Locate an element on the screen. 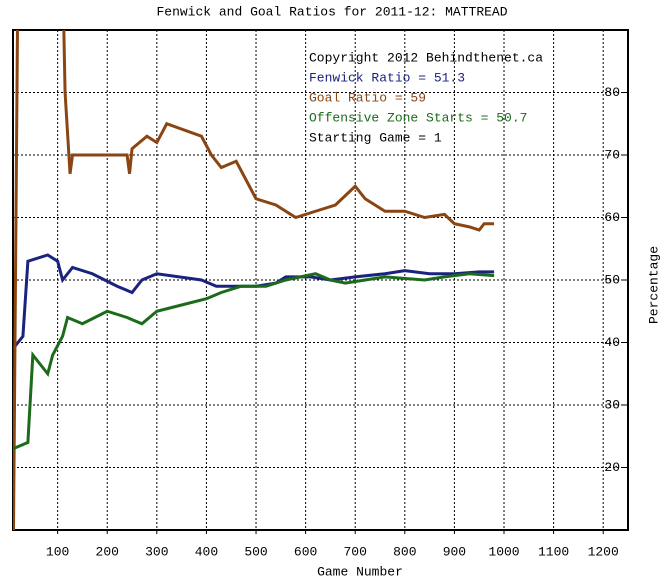  y-axis-label: Percentage is located at coordinates (653, 285).